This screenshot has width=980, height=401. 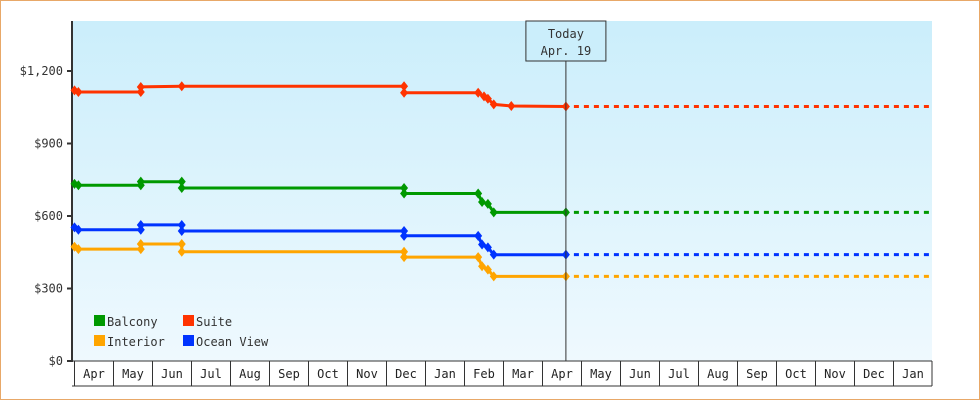 What do you see at coordinates (484, 374) in the screenshot?
I see `month-label: Feb` at bounding box center [484, 374].